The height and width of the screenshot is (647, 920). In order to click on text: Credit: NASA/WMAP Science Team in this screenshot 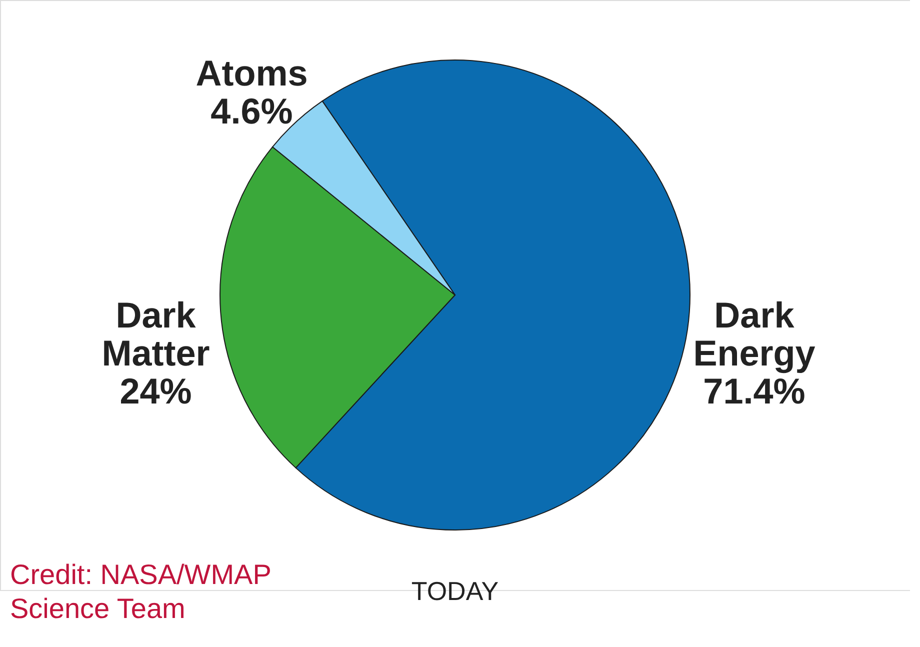, I will do `click(141, 591)`.